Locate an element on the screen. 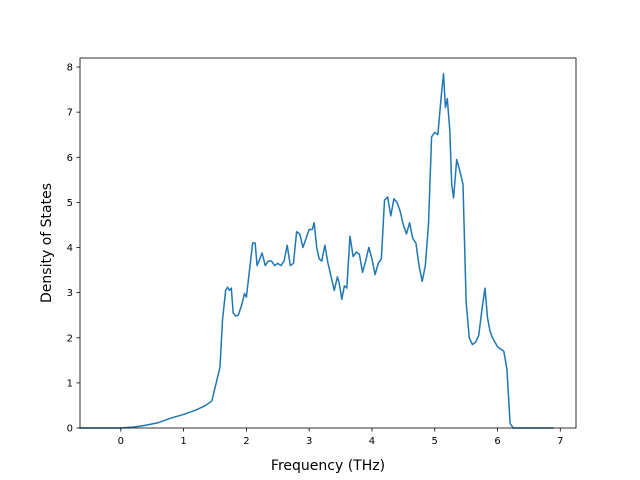  y-tick-label: 2 is located at coordinates (70, 338).